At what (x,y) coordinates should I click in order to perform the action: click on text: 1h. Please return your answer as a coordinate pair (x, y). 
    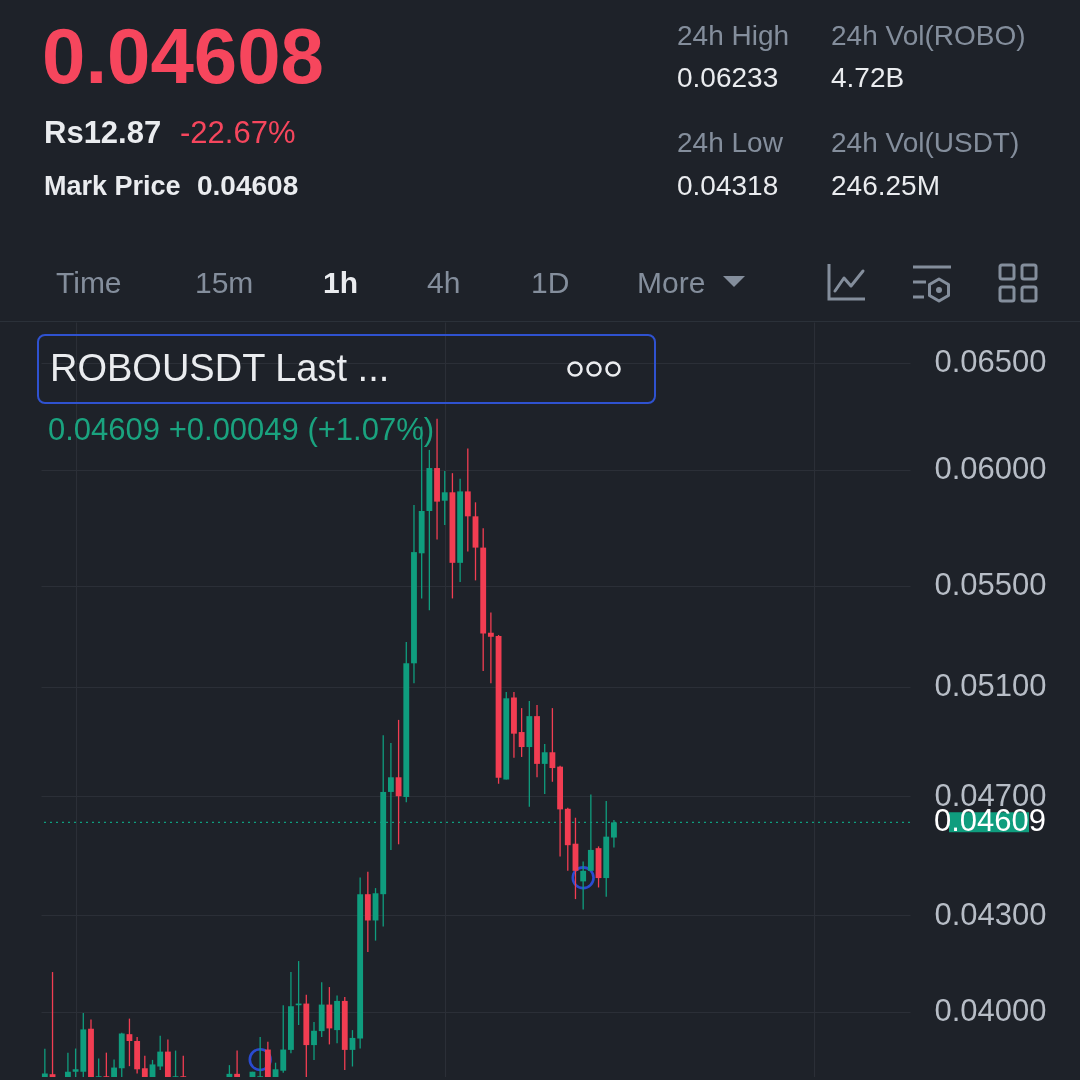
    Looking at the image, I should click on (341, 283).